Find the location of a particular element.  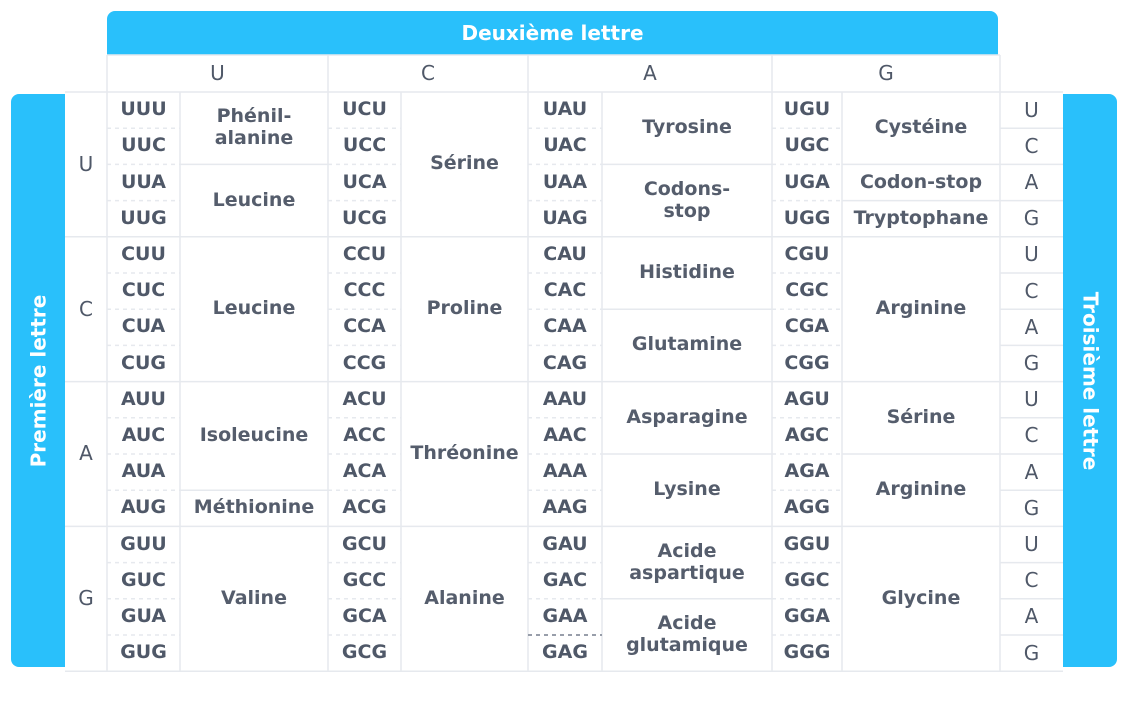

codon-ugc: UGC is located at coordinates (807, 145).